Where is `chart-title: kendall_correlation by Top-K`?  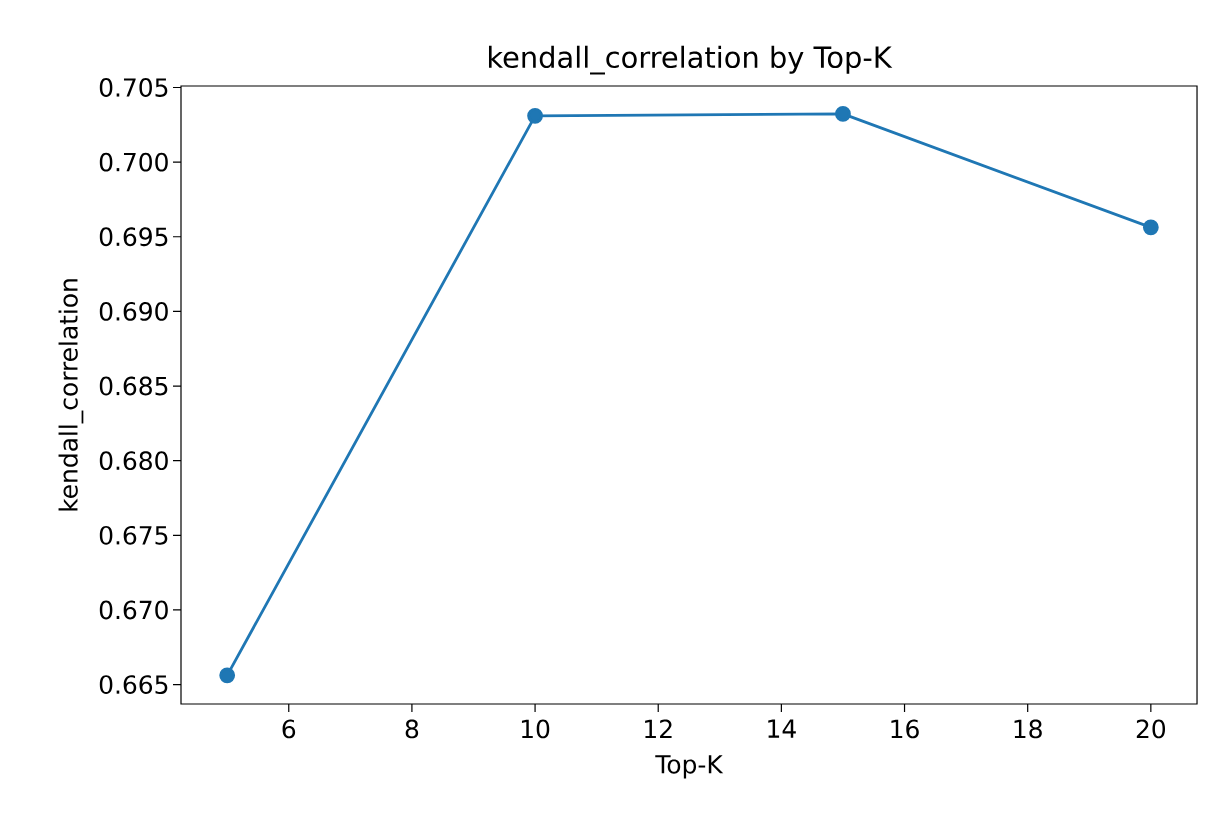
chart-title: kendall_correlation by Top-K is located at coordinates (690, 60).